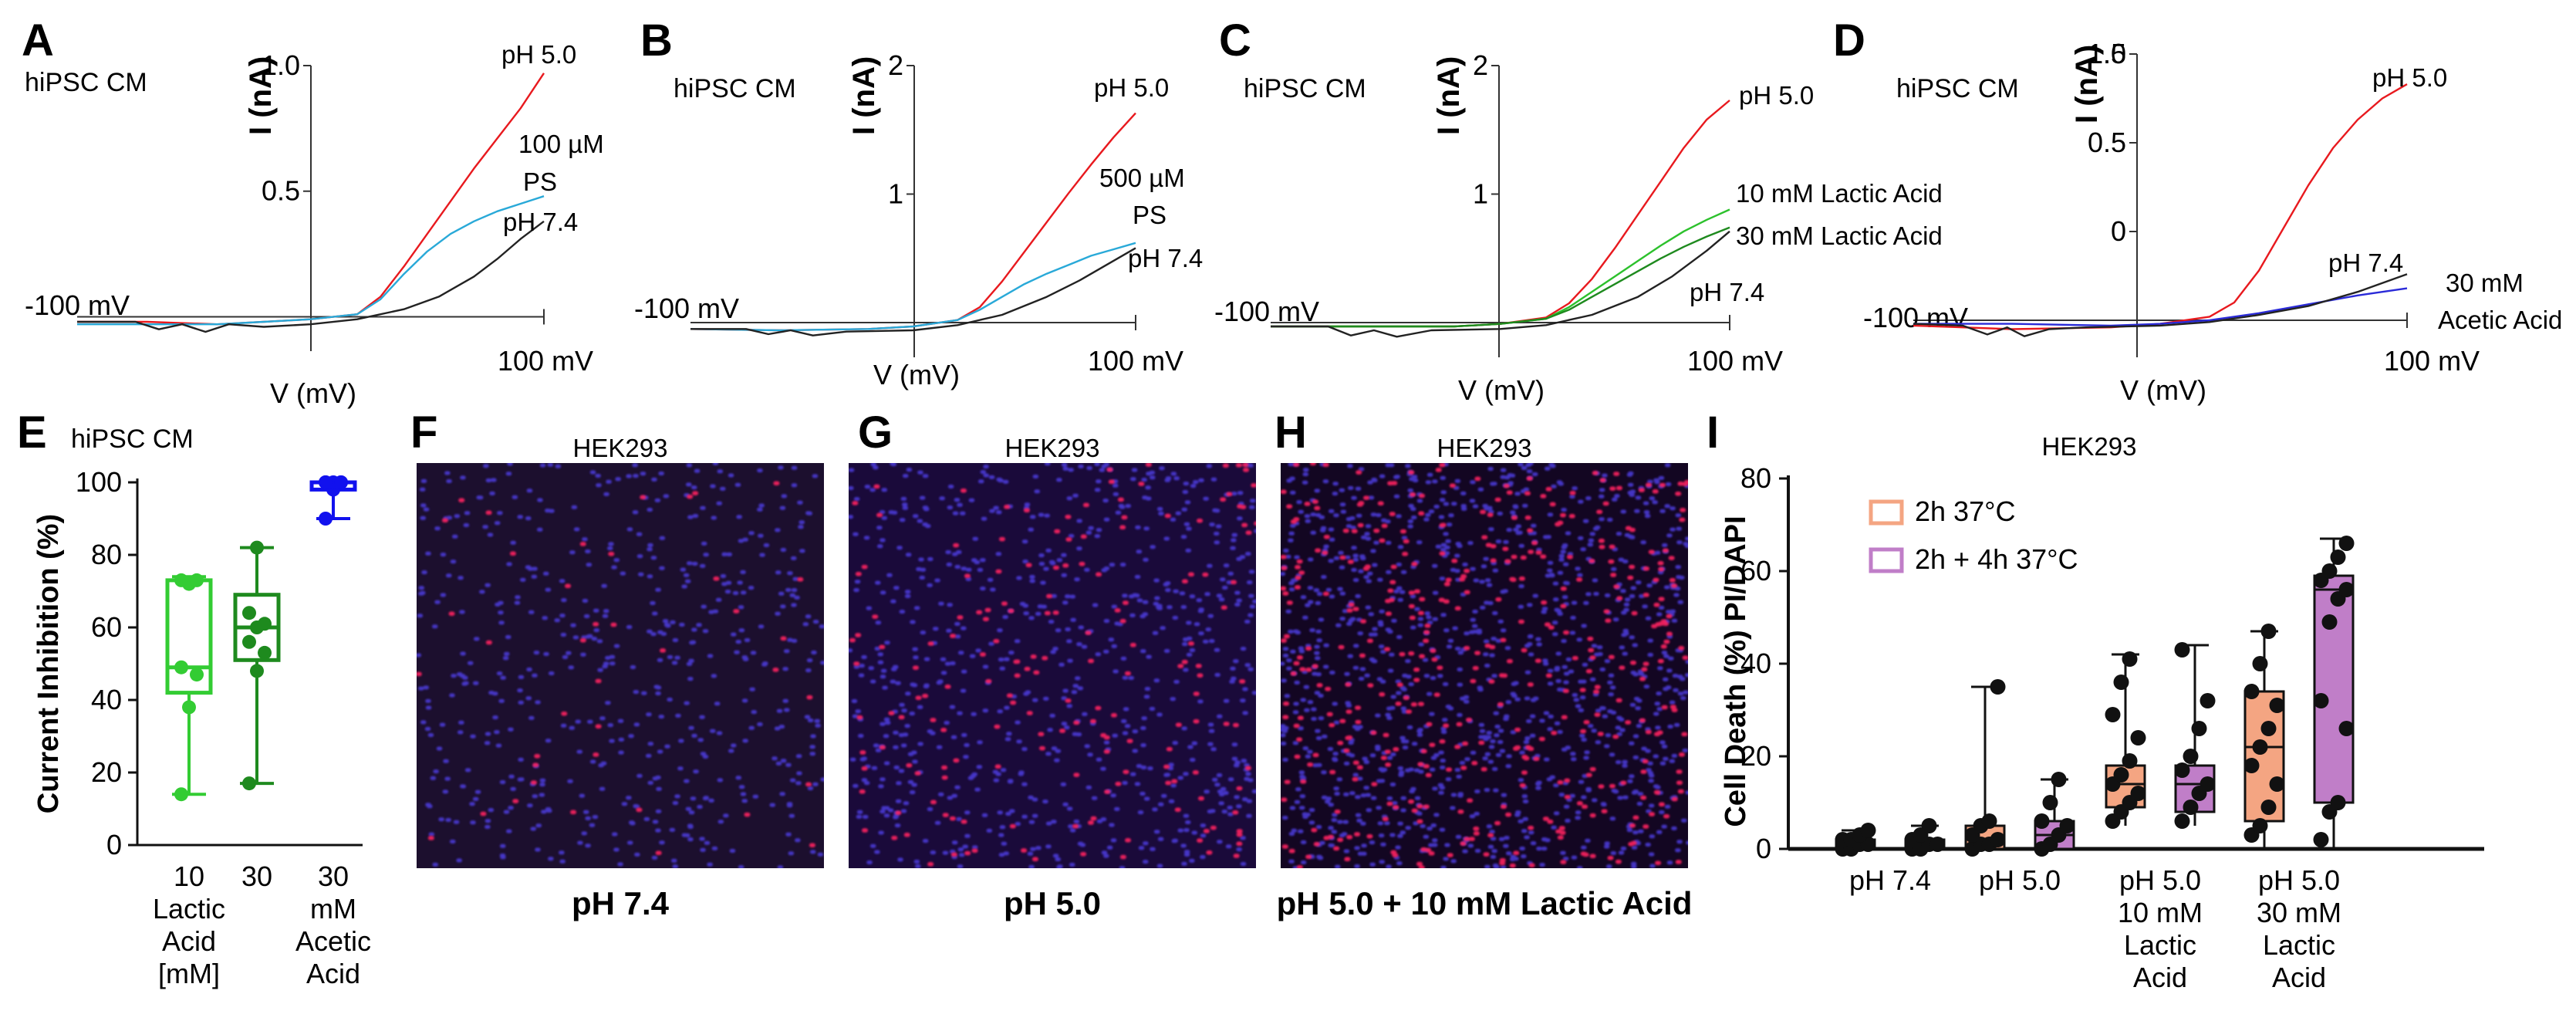  What do you see at coordinates (561, 144) in the screenshot?
I see `curve-annotation: 100 µM` at bounding box center [561, 144].